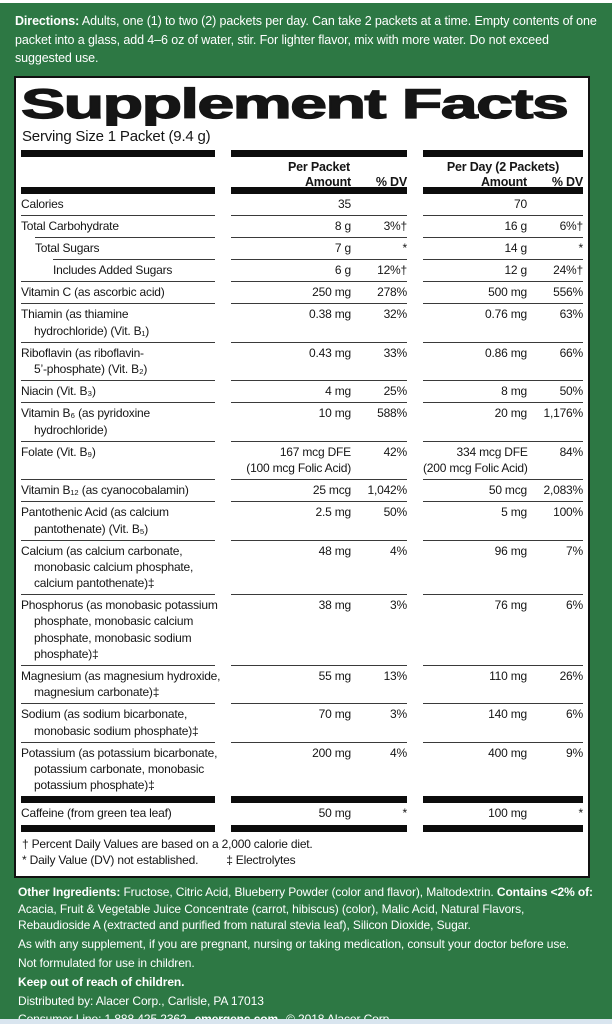 The image size is (612, 1024). What do you see at coordinates (568, 512) in the screenshot?
I see `day-dv-value: 100%` at bounding box center [568, 512].